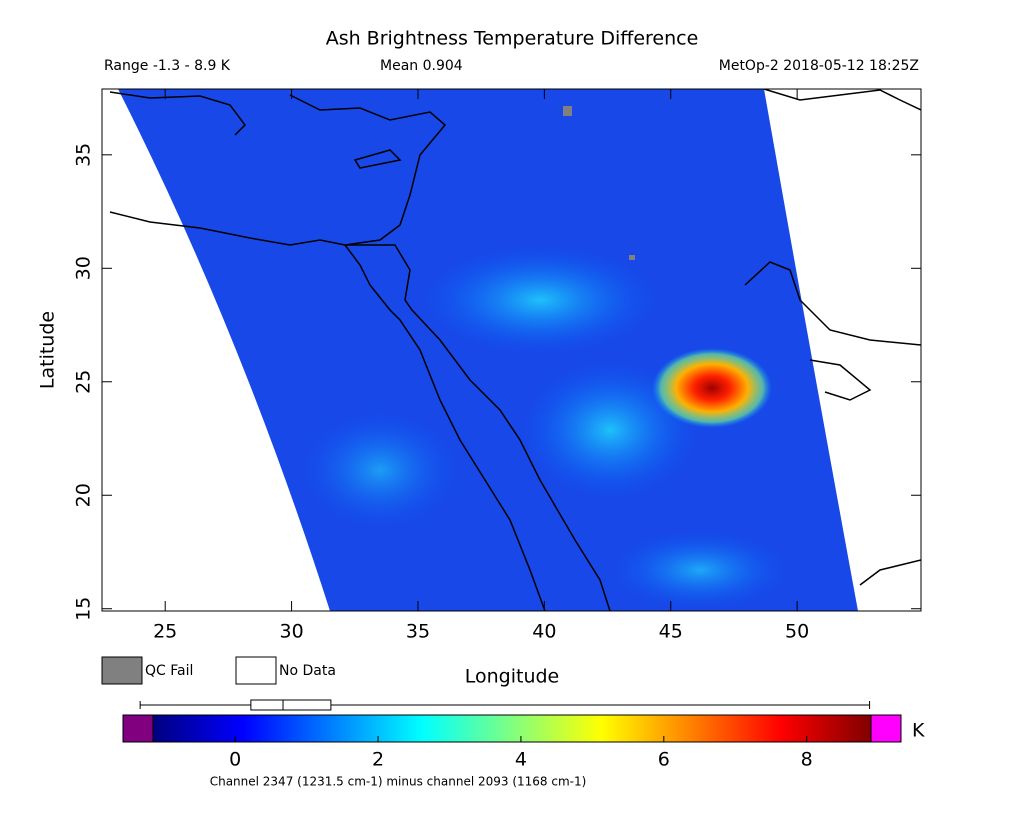 The height and width of the screenshot is (813, 1024). What do you see at coordinates (664, 760) in the screenshot?
I see `colorbar-tick-label: 6` at bounding box center [664, 760].